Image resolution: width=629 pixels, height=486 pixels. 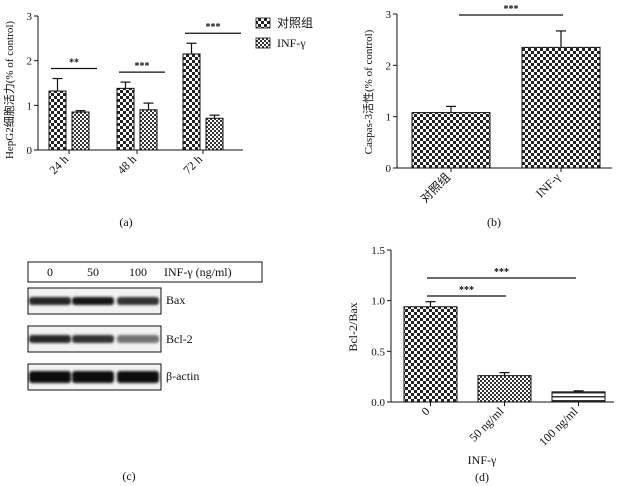 I want to click on bar-control-72h, so click(x=191, y=102).